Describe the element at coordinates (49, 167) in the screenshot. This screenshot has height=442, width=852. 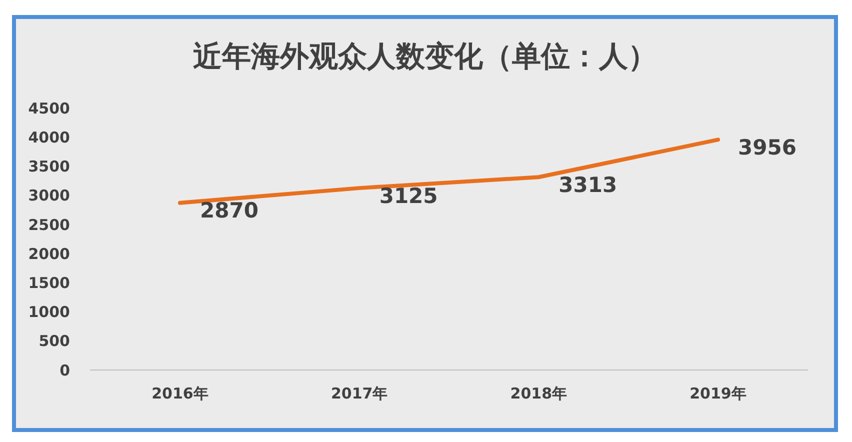
I see `y-tick-label: 3500` at that location.